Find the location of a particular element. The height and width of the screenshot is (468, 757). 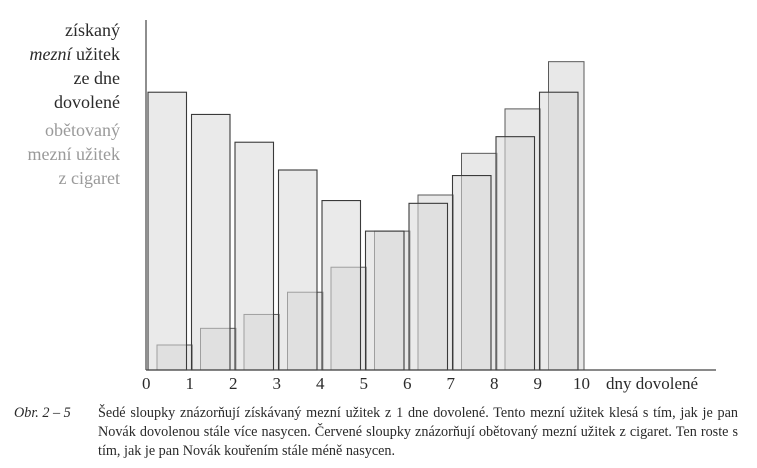

x-tick-label: 2 is located at coordinates (233, 383).